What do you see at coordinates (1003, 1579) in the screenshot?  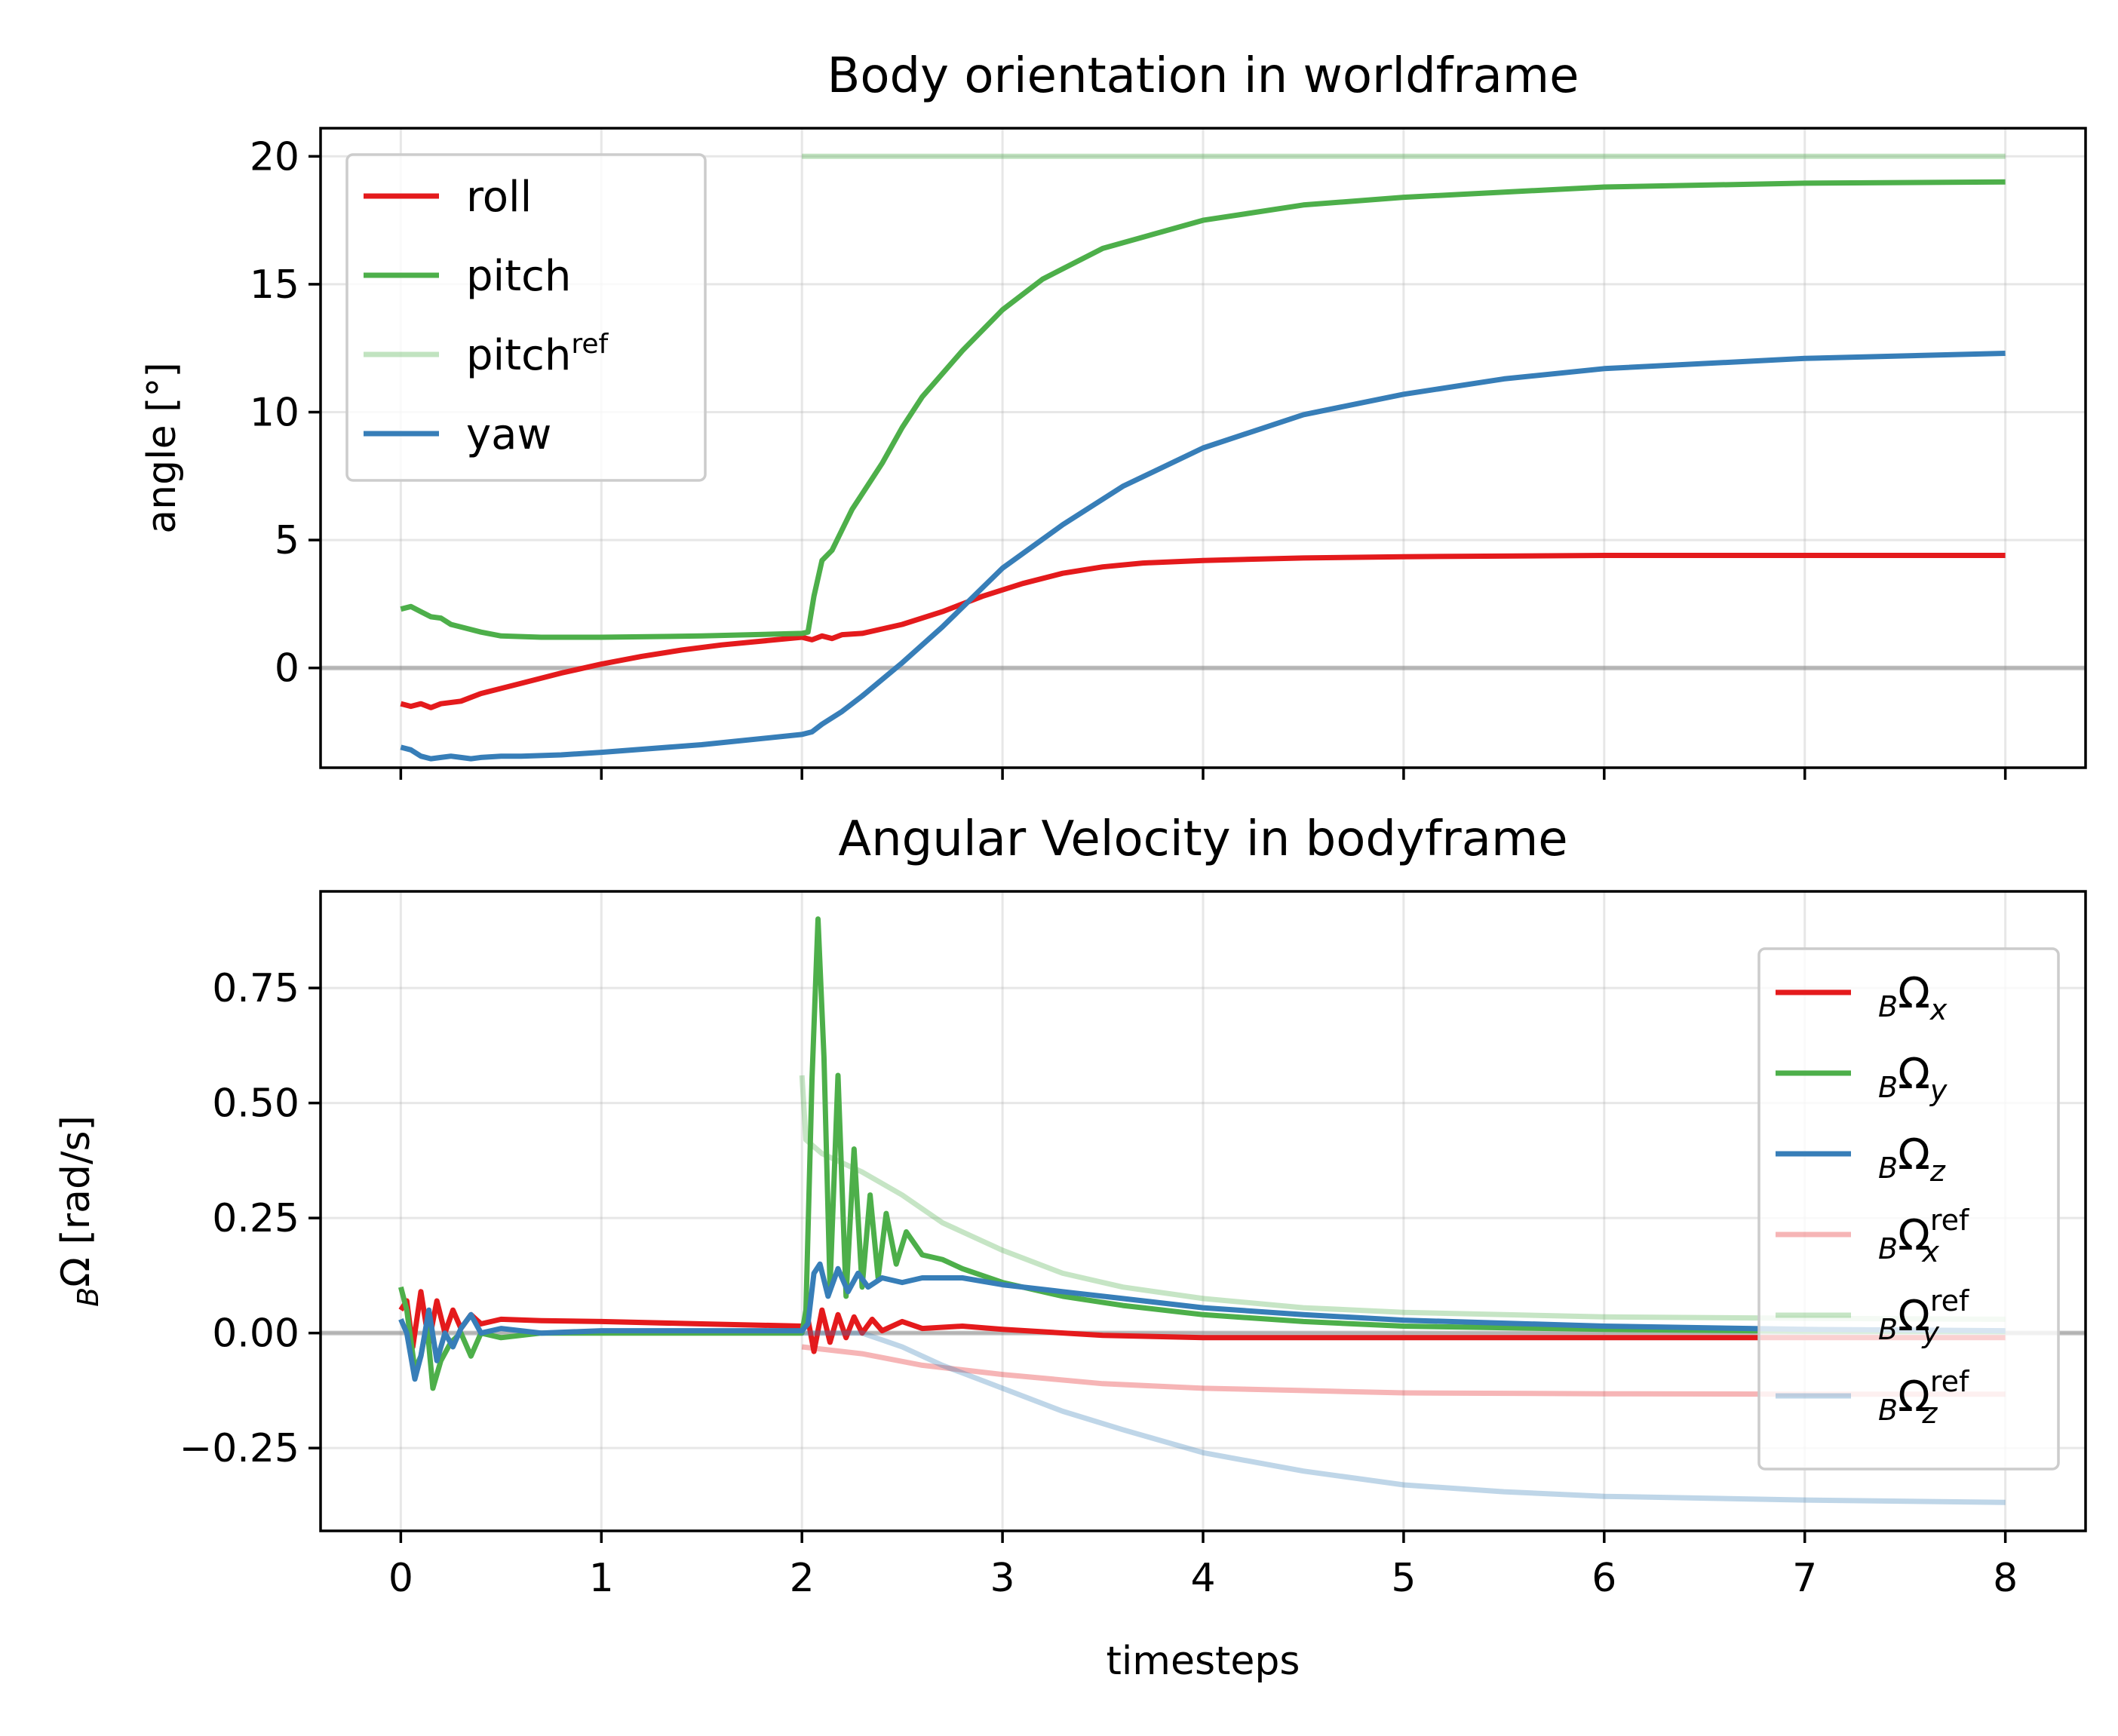 I see `x-tick-label: 3` at bounding box center [1003, 1579].